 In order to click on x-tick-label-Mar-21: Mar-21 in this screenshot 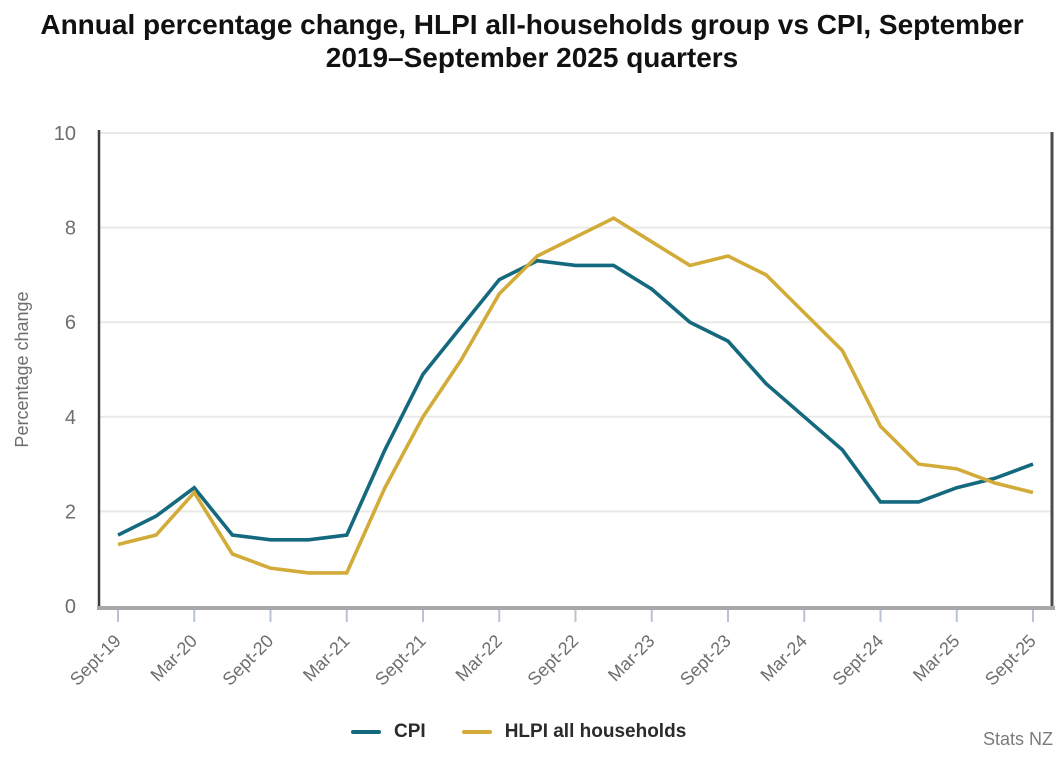, I will do `click(326, 658)`.